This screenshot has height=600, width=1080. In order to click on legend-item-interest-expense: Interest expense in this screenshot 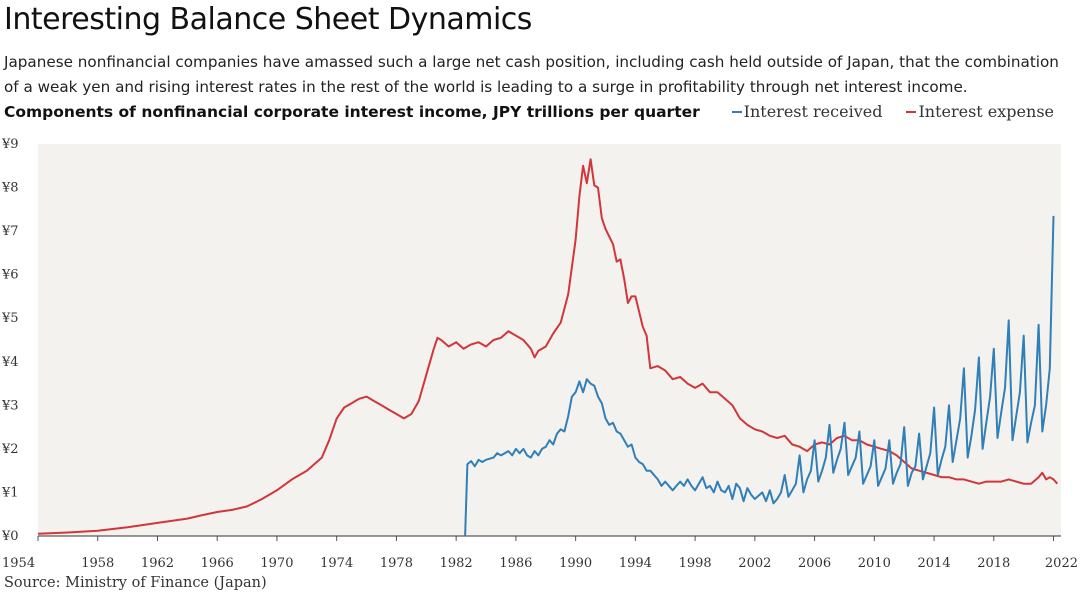, I will do `click(980, 111)`.